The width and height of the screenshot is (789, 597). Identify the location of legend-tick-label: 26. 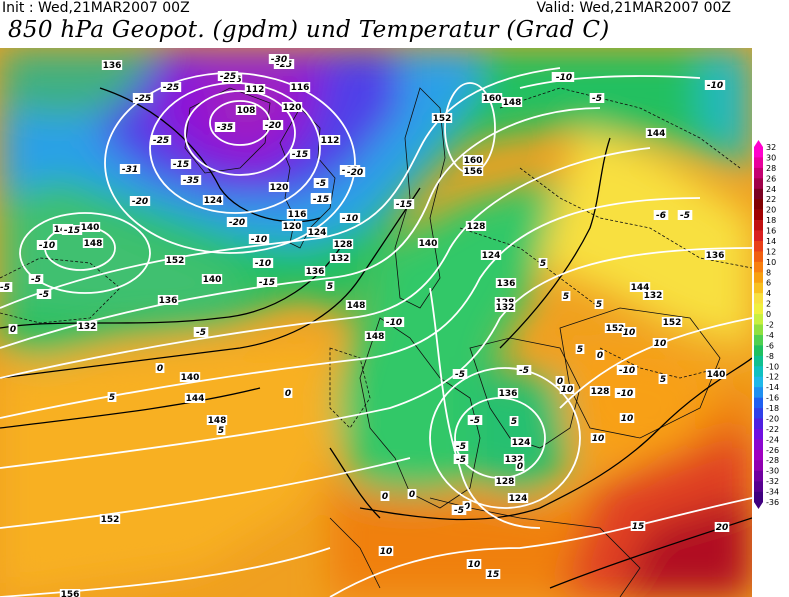
(771, 178).